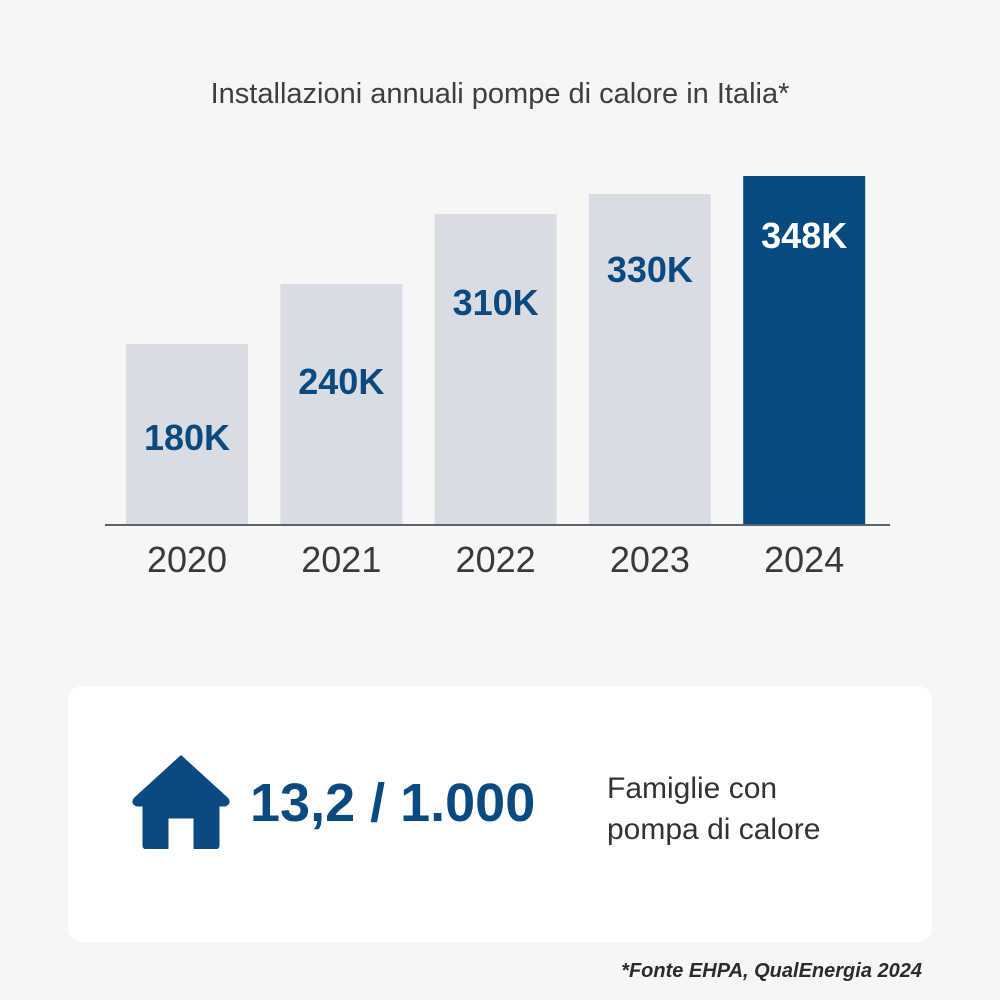 The image size is (1000, 1000). Describe the element at coordinates (649, 359) in the screenshot. I see `bar-2023` at that location.